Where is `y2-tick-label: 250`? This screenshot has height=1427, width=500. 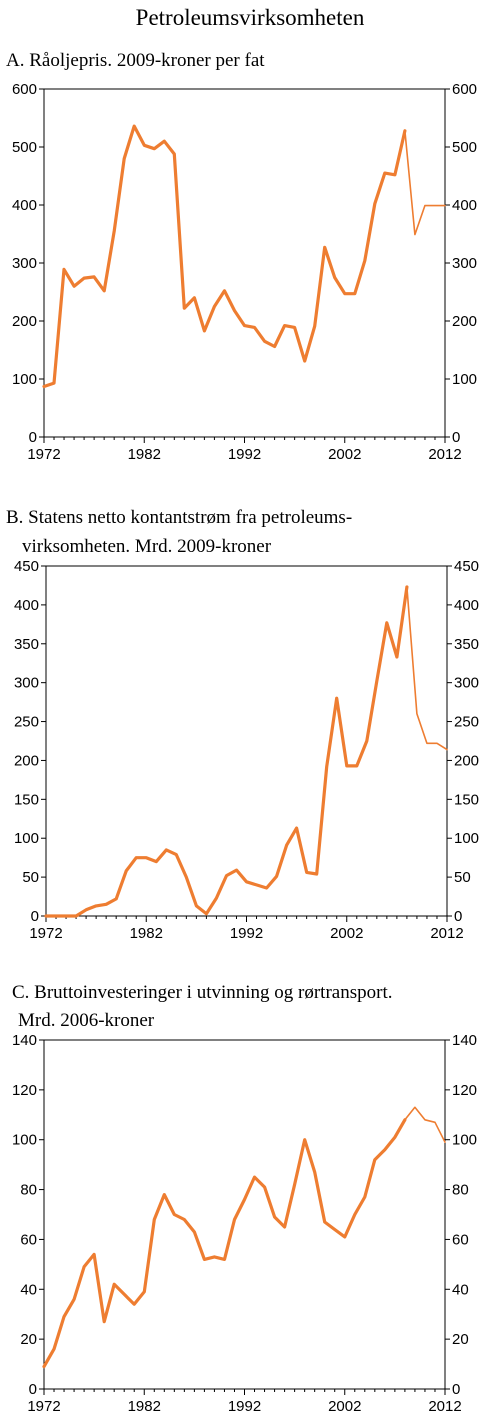 y2-tick-label: 250 is located at coordinates (466, 722).